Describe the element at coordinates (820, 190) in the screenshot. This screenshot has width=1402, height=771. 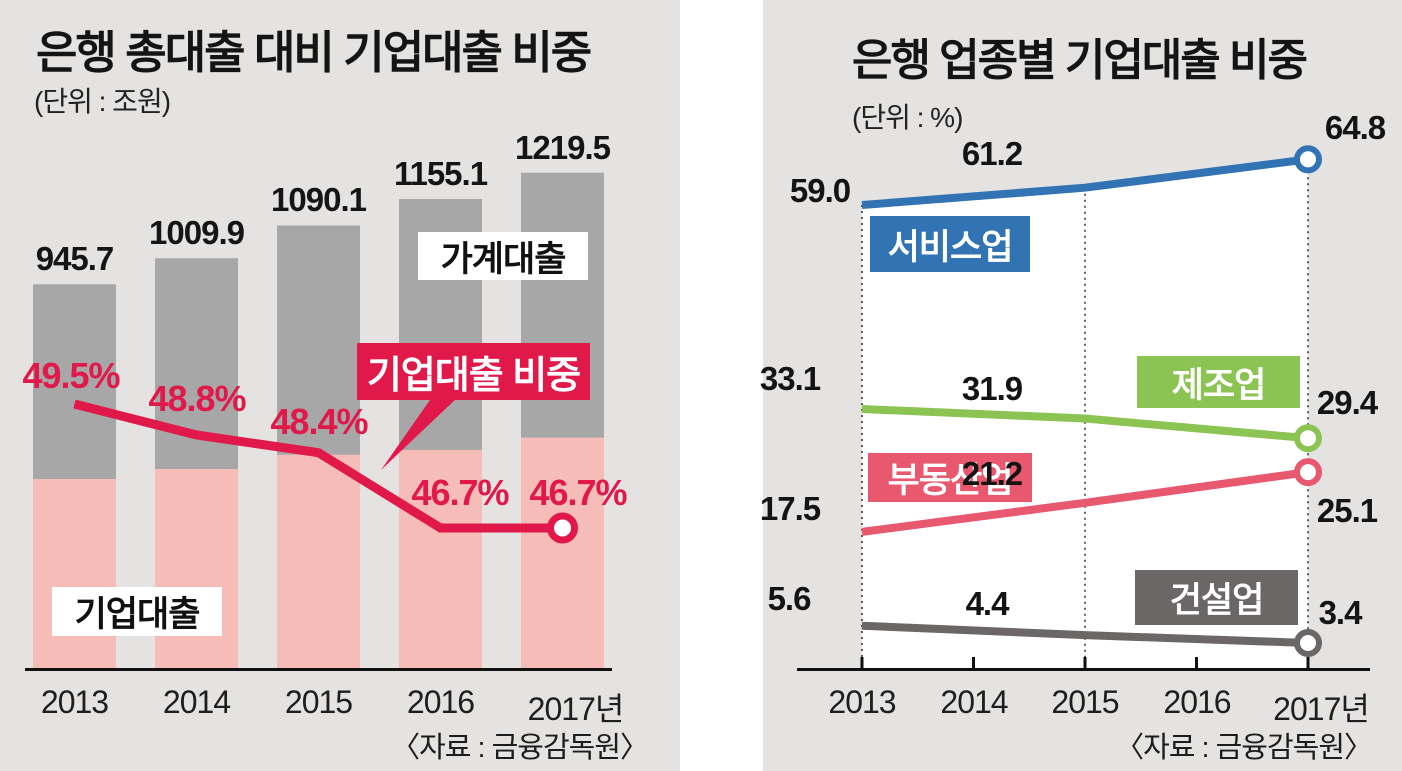
I see `value-label: 59.0` at that location.